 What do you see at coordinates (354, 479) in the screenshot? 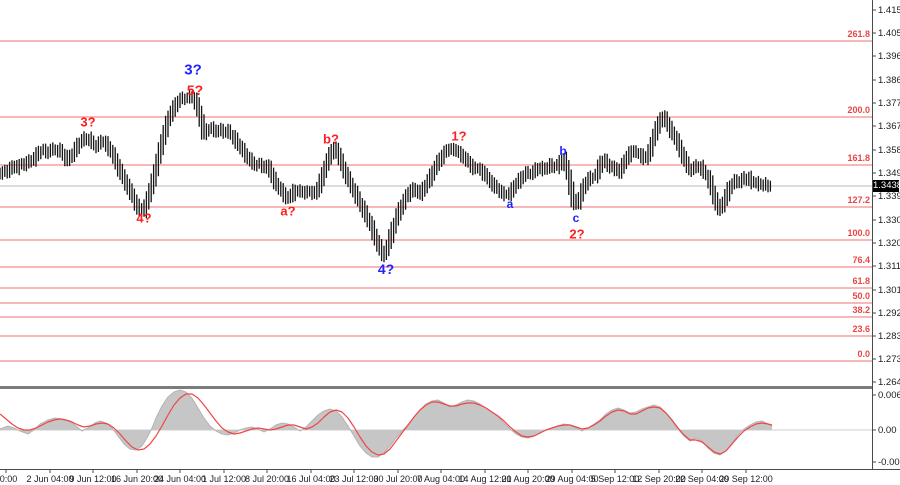
I see `time-axis-label: 23 Jul 12:00` at bounding box center [354, 479].